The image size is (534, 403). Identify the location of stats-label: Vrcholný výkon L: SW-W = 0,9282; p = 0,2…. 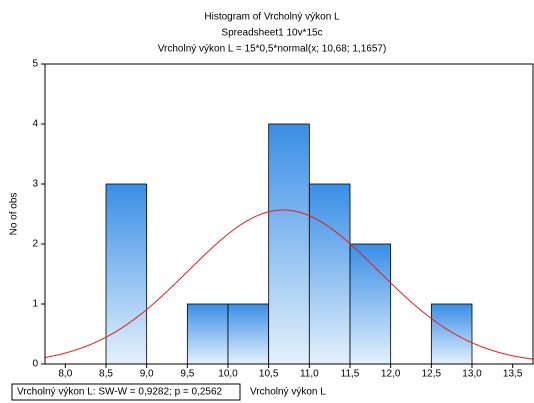
(120, 392).